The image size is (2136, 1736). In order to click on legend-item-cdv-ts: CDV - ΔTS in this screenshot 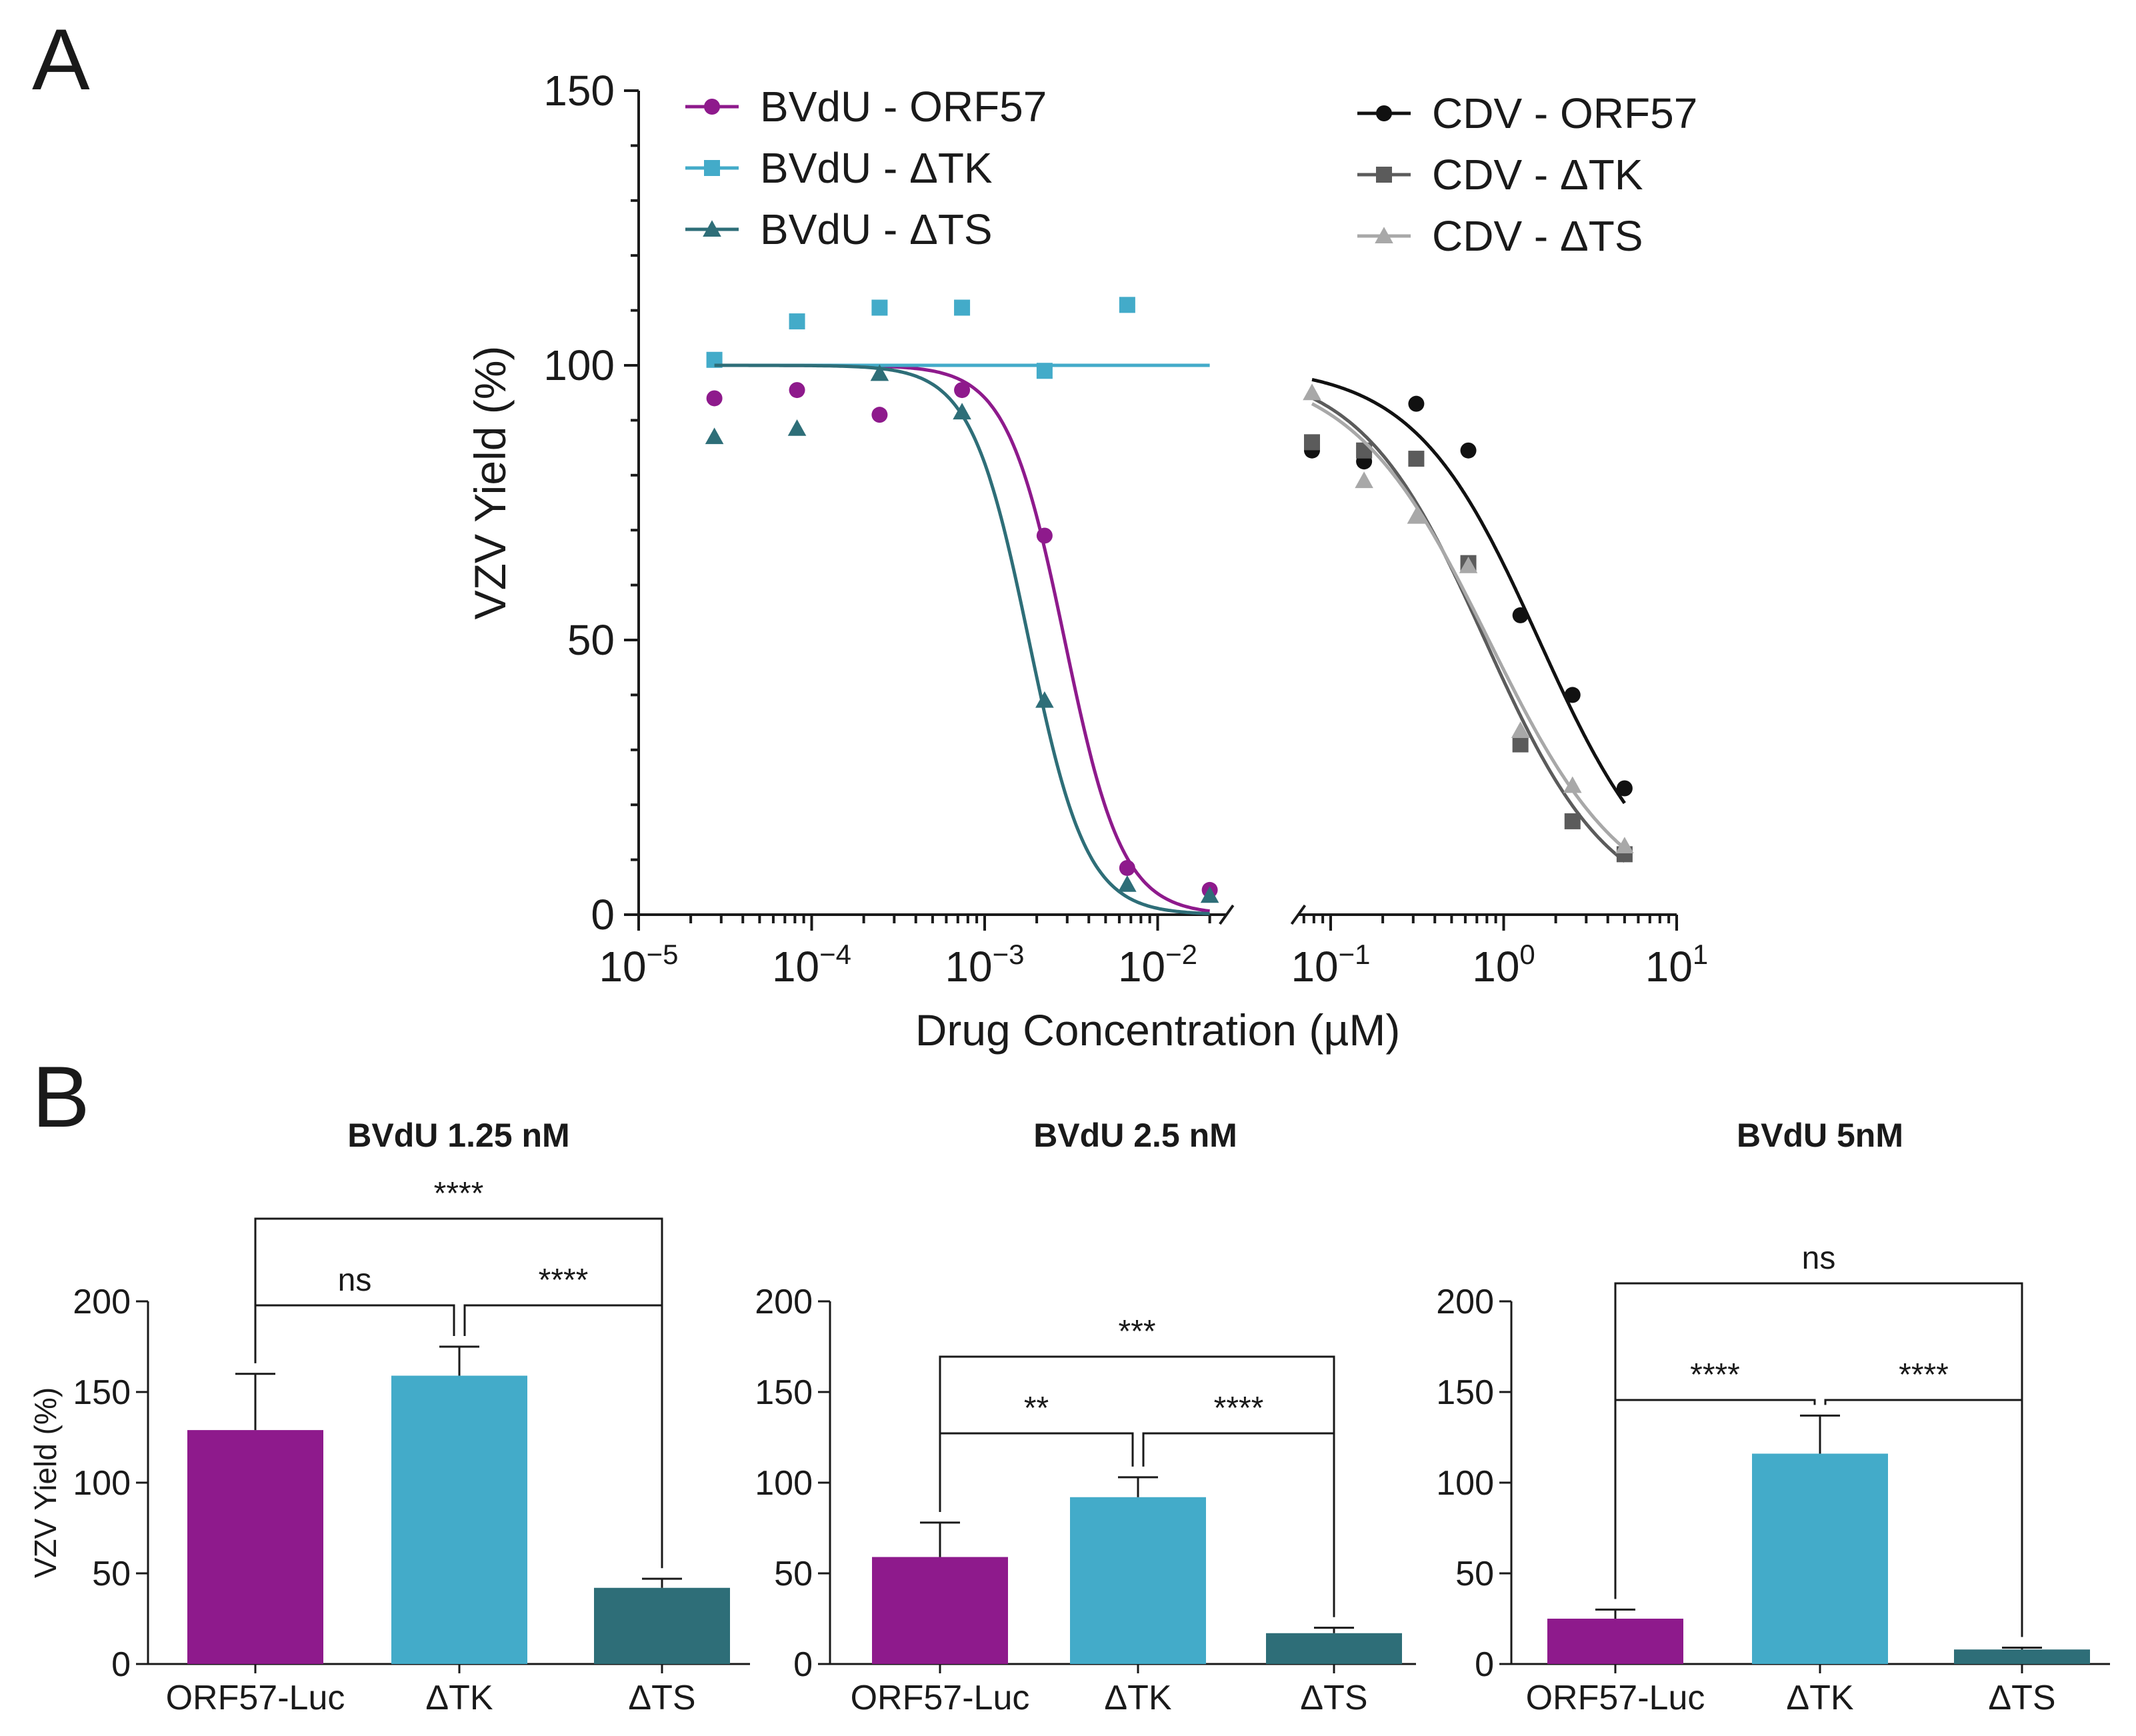, I will do `click(1500, 236)`.